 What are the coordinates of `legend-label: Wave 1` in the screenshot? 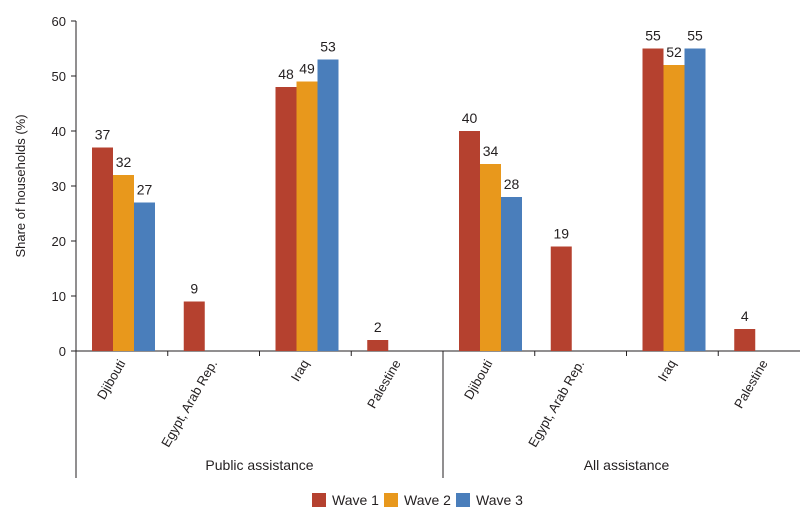 It's located at (355, 500).